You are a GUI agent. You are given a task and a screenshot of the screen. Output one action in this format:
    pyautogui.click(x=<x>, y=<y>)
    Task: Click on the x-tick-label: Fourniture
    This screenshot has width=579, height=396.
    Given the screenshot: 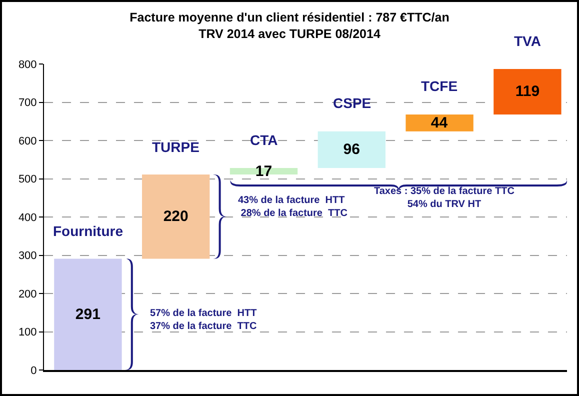 What is the action you would take?
    pyautogui.click(x=88, y=231)
    